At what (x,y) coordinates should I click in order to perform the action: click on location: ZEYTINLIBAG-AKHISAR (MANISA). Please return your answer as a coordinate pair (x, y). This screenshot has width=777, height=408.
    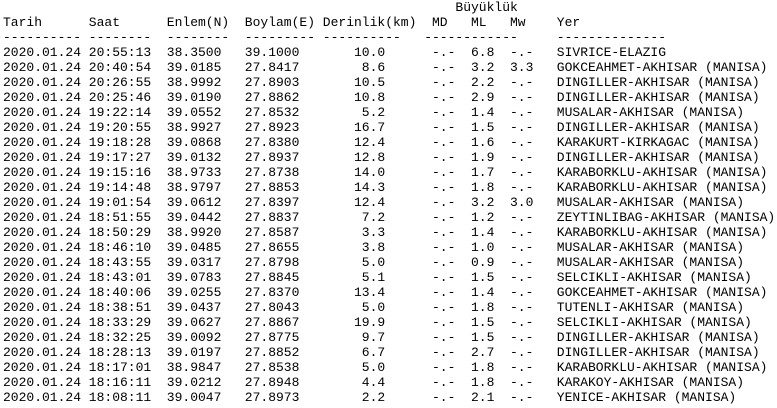
    Looking at the image, I should click on (666, 217).